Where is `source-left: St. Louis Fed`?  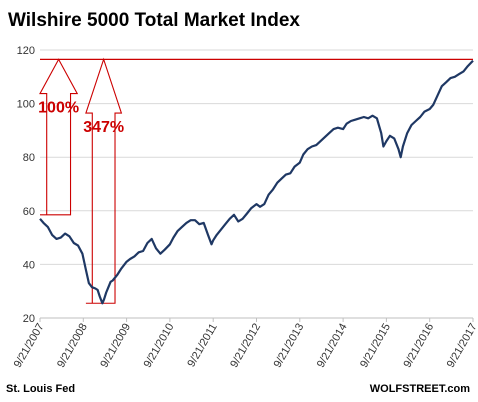
source-left: St. Louis Fed is located at coordinates (40, 389).